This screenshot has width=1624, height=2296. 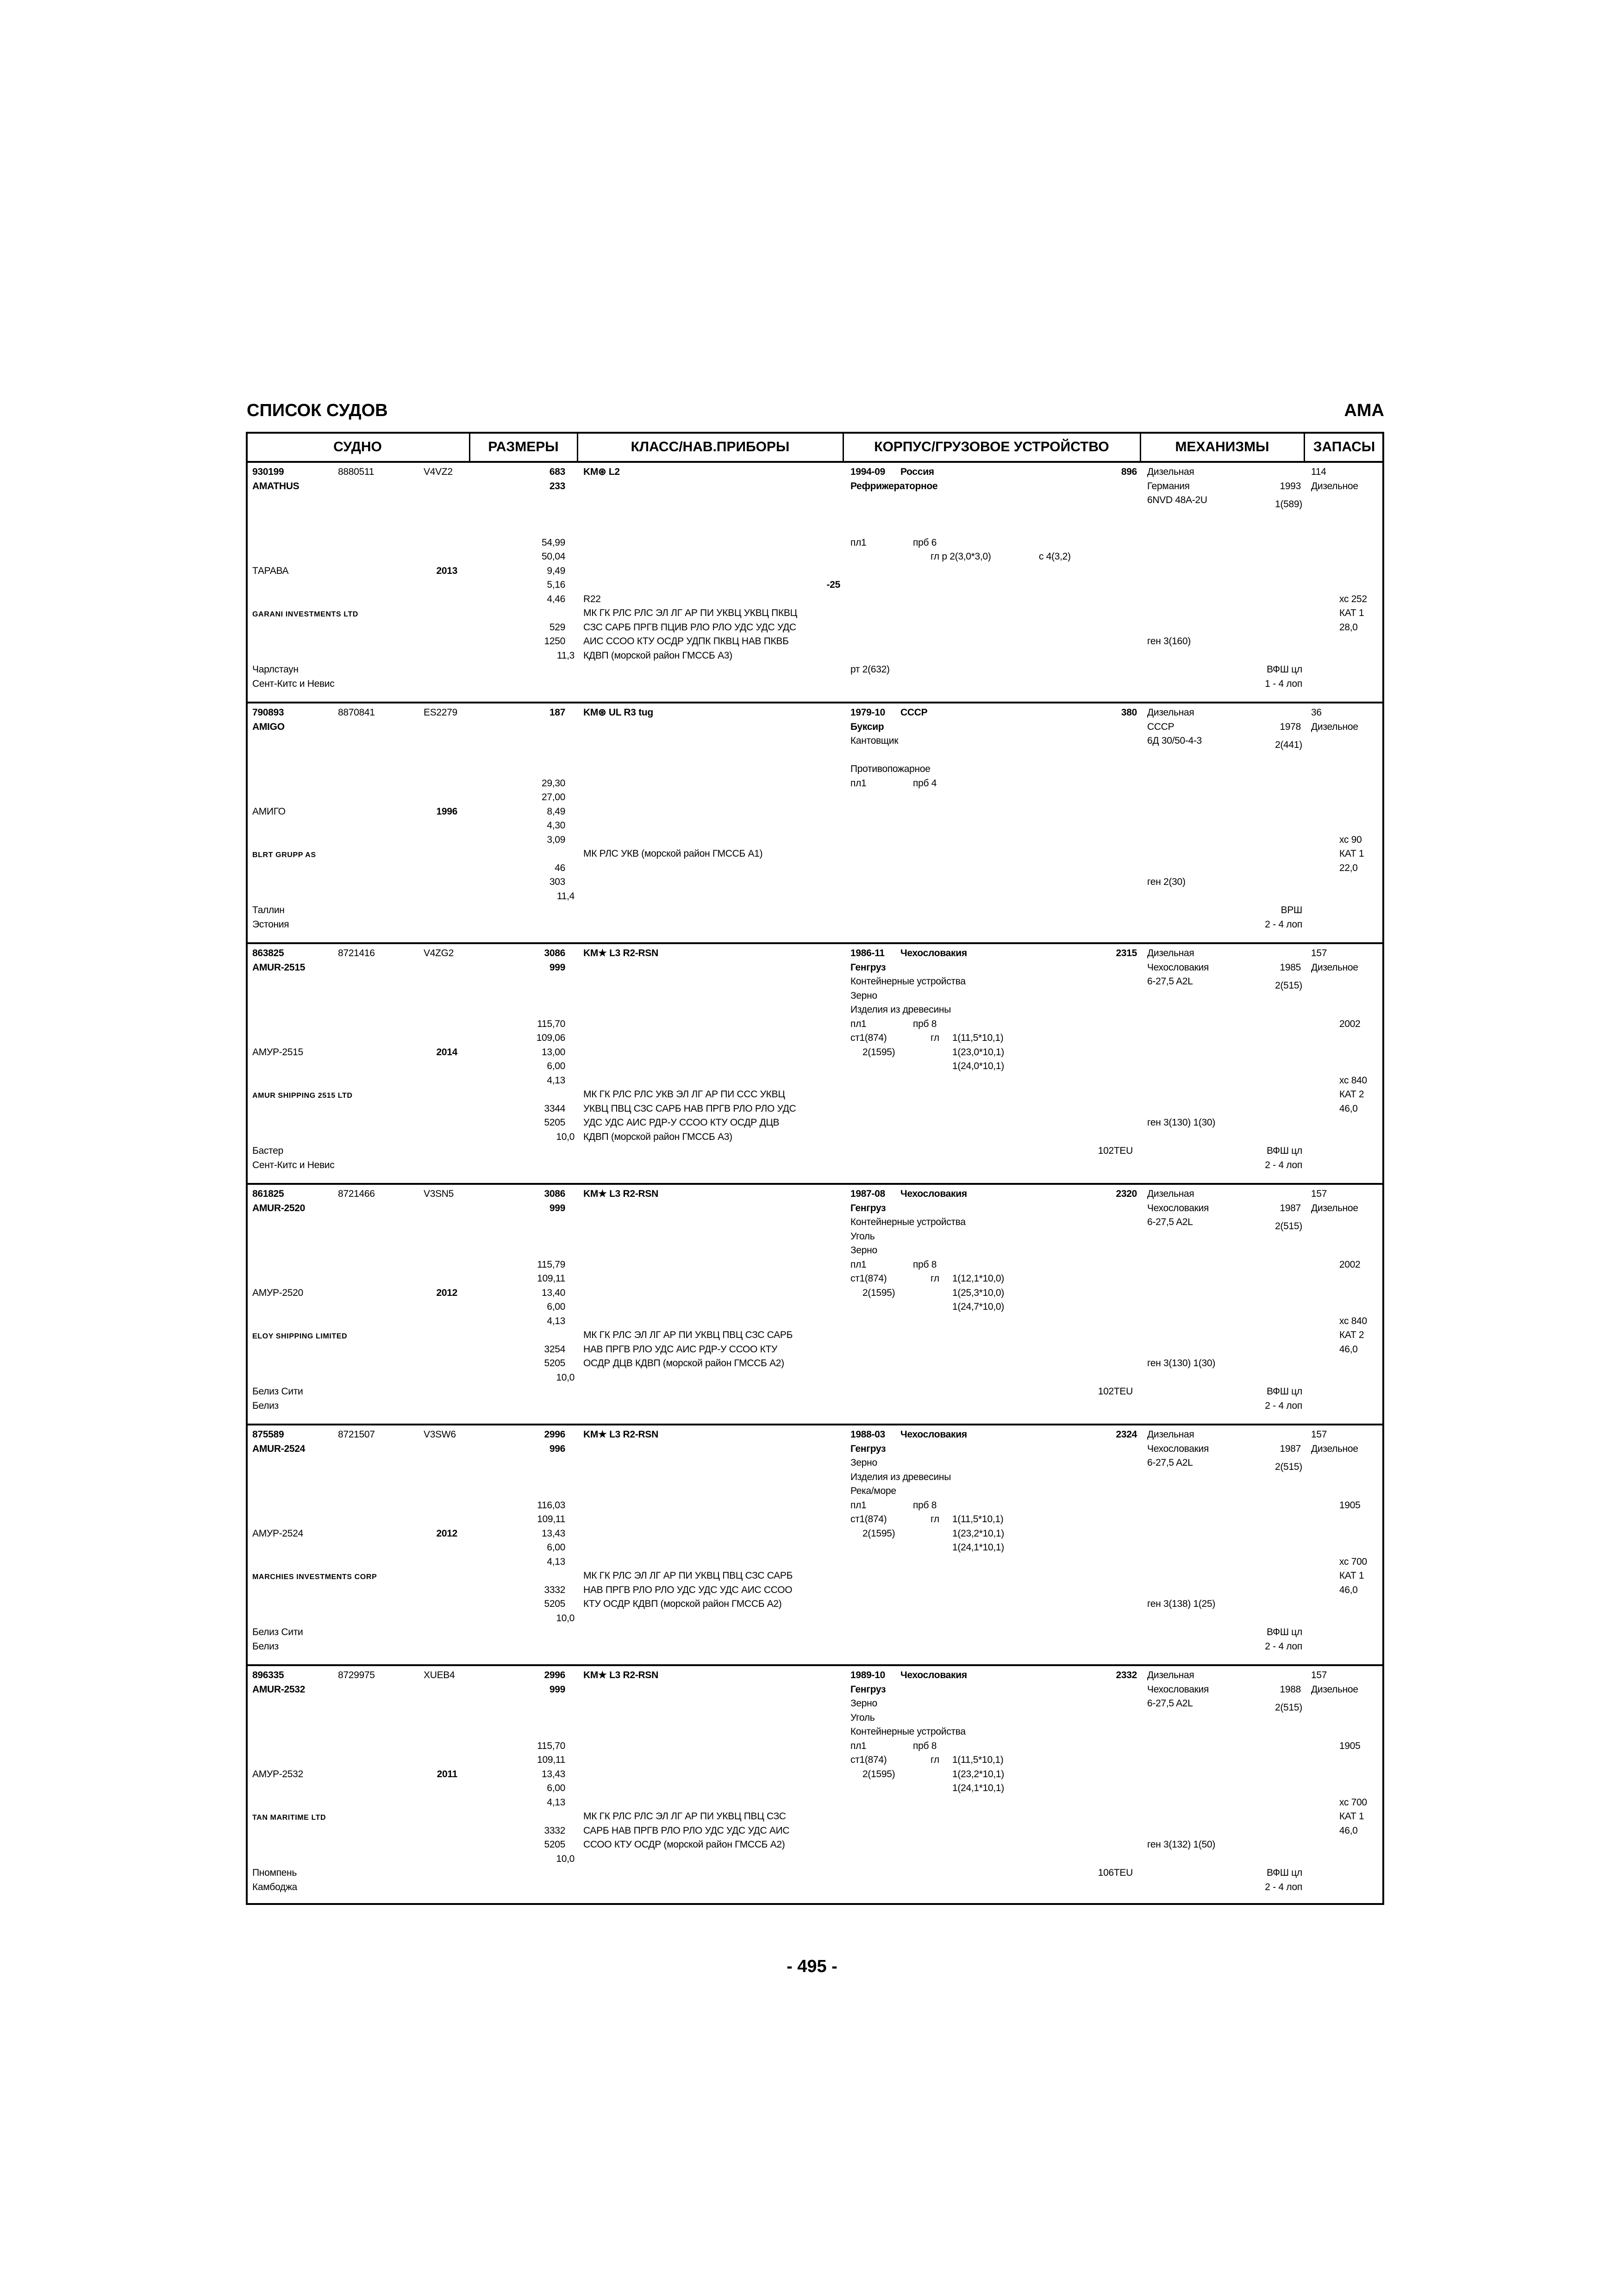 I want to click on call-sign: ES2279, so click(x=440, y=712).